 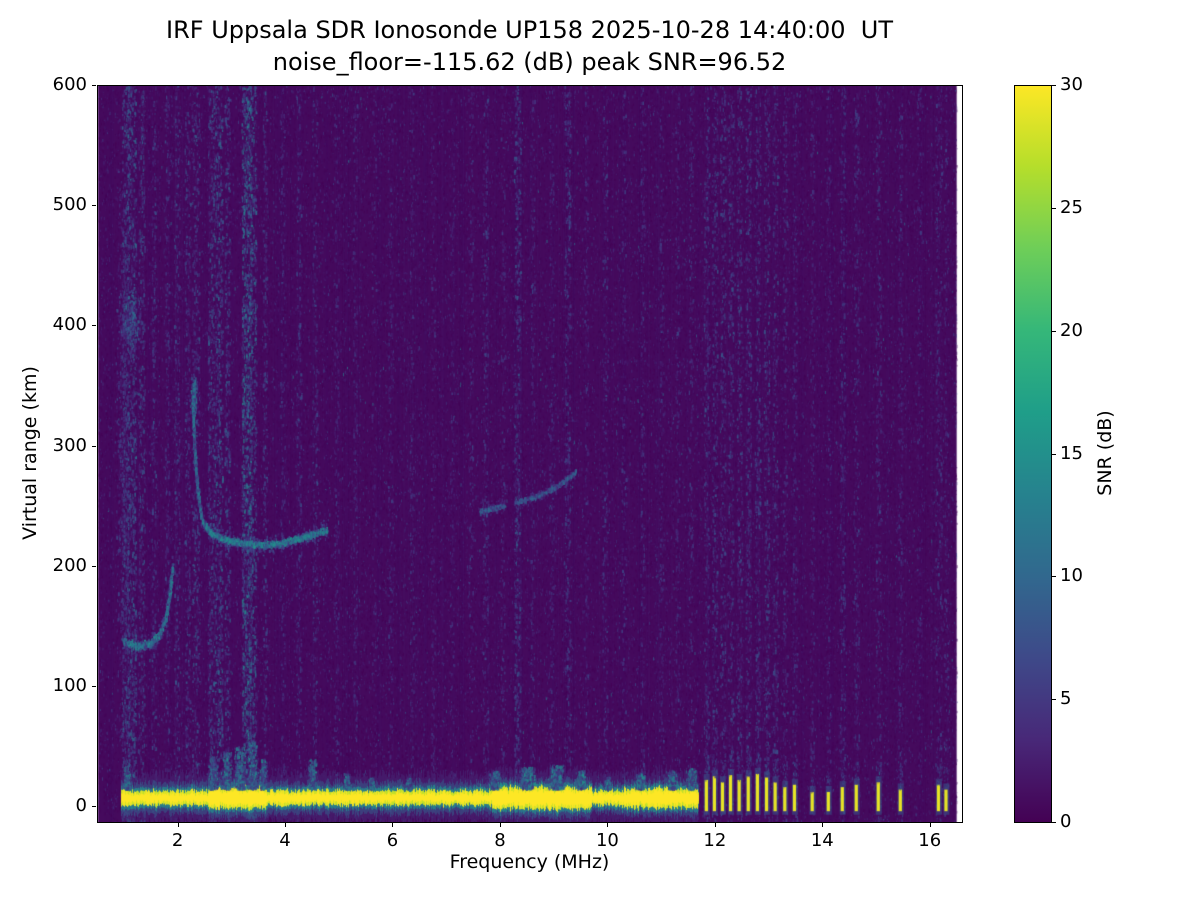 What do you see at coordinates (1071, 330) in the screenshot?
I see `colorbar-tick-label: 20` at bounding box center [1071, 330].